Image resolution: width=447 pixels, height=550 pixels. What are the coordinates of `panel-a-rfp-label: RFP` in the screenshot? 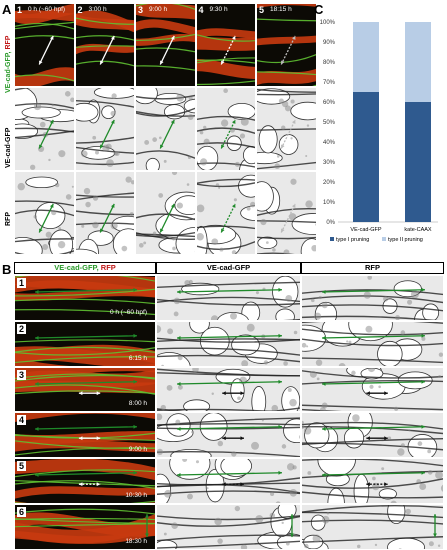 It's located at (8, 219).